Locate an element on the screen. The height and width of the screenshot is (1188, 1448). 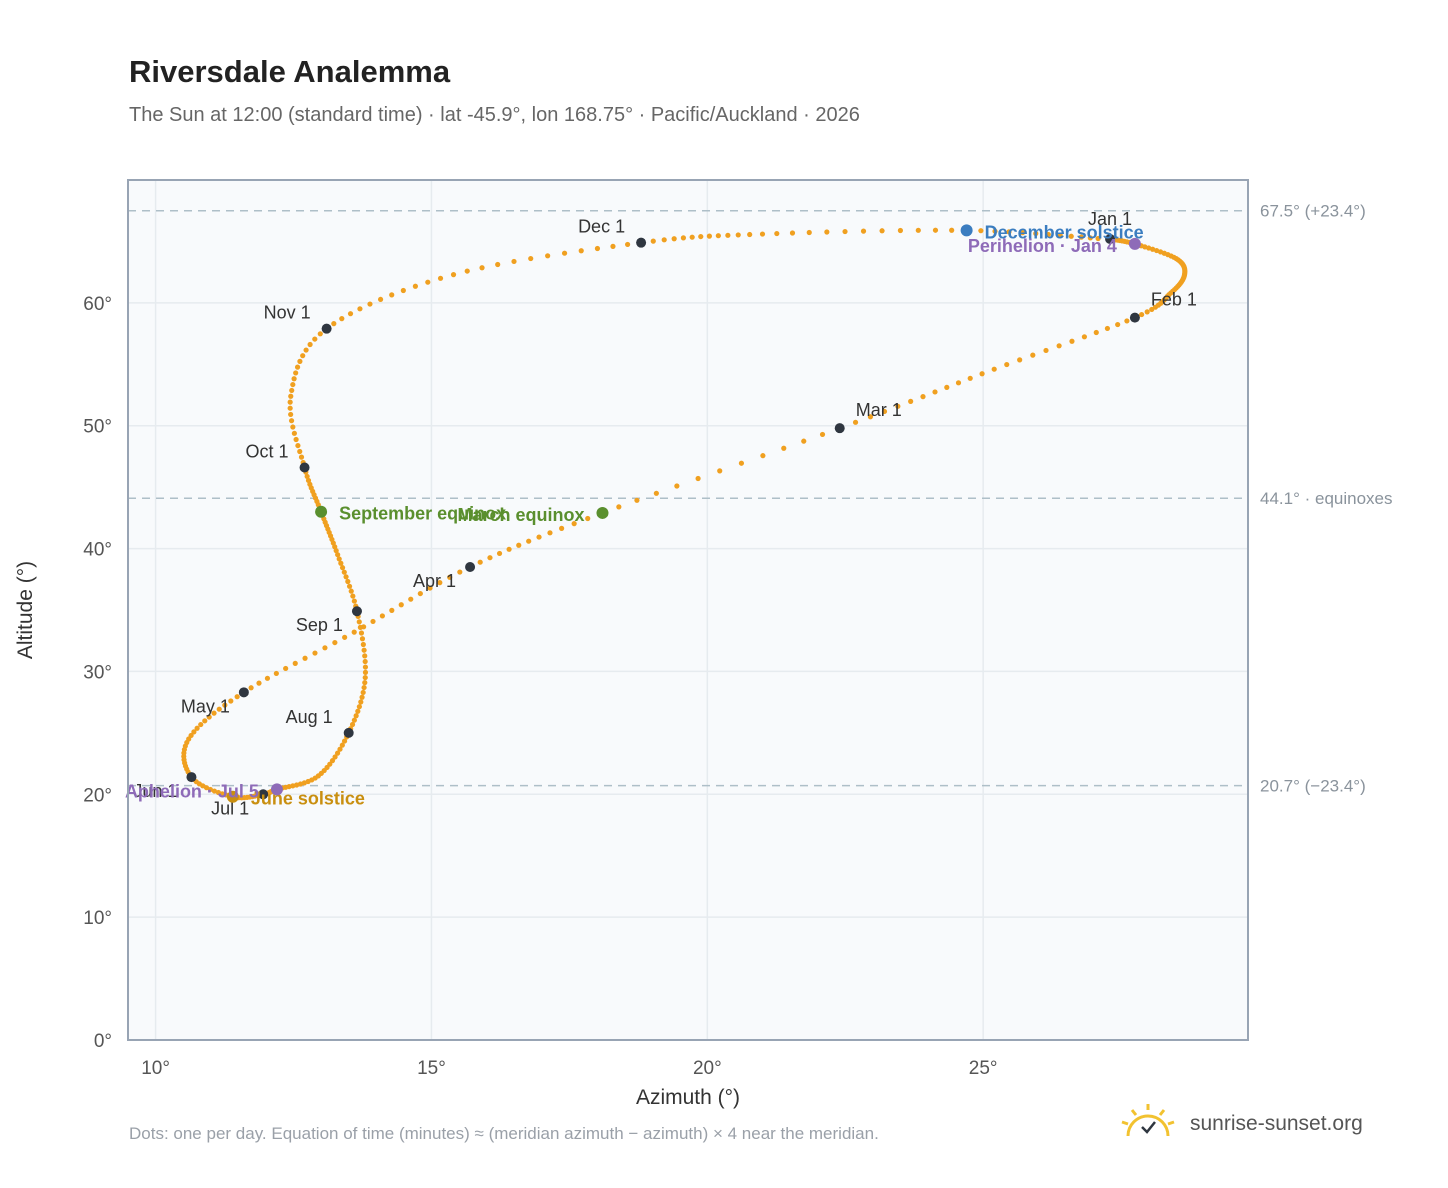
month-marker-label: Feb 1 is located at coordinates (1174, 300).